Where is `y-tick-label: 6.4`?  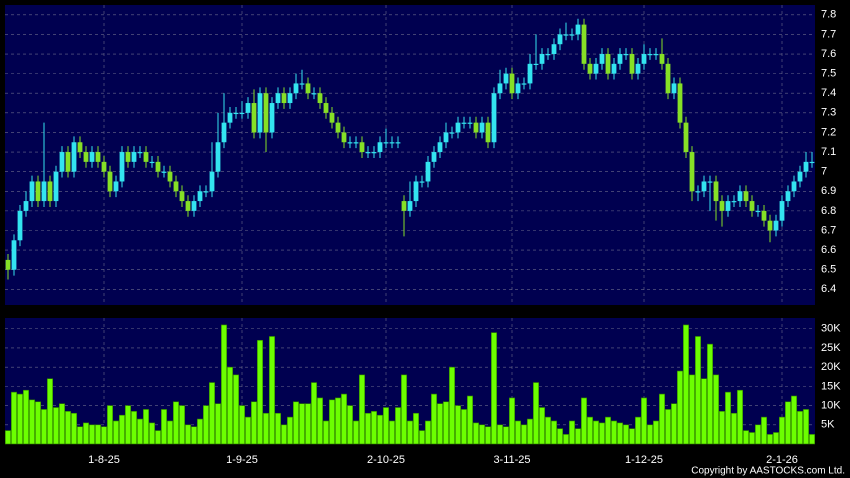
y-tick-label: 6.4 is located at coordinates (828, 289).